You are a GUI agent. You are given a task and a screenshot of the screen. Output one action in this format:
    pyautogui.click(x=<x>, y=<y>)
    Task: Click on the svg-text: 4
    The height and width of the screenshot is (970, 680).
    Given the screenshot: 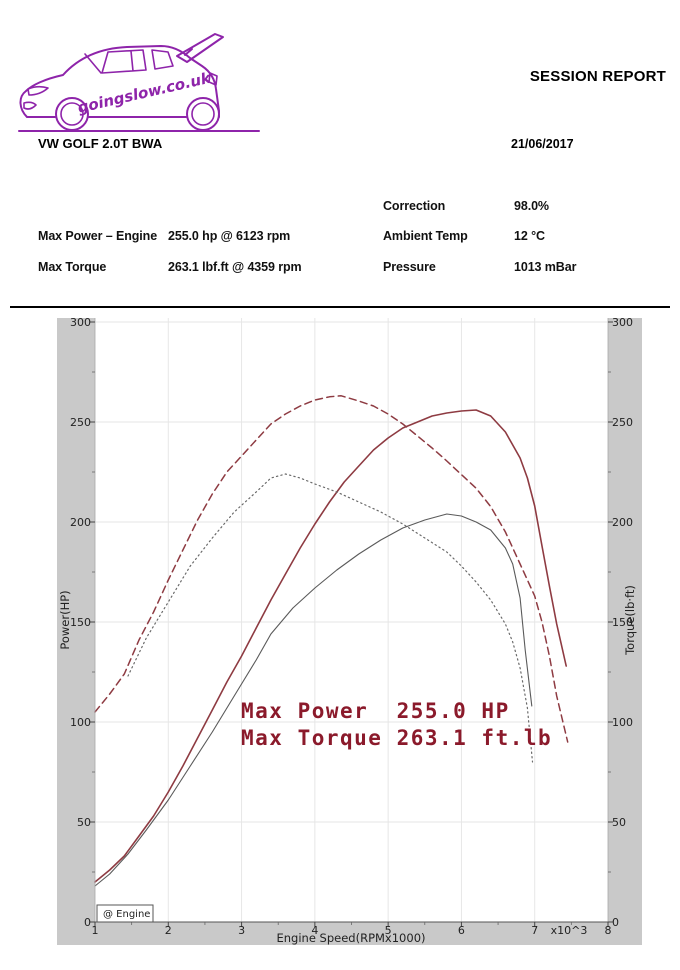 What is the action you would take?
    pyautogui.click(x=314, y=930)
    